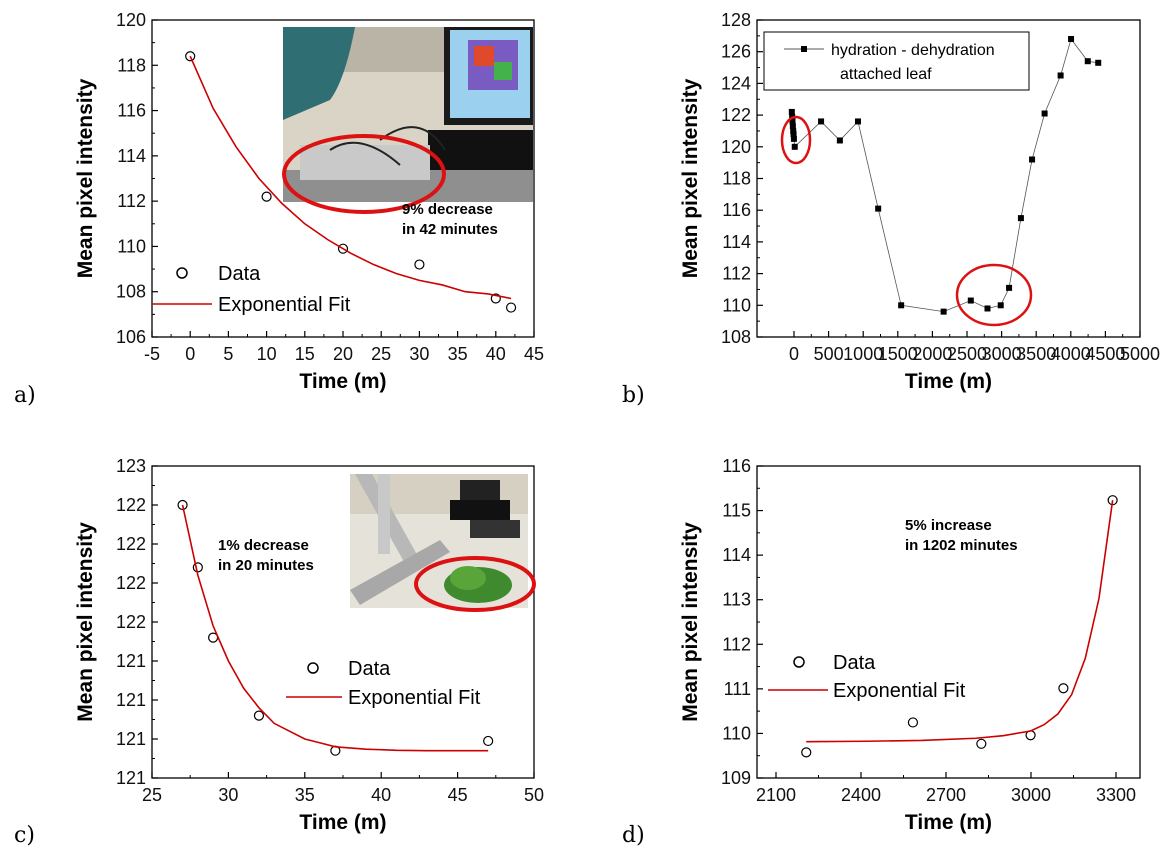 The width and height of the screenshot is (1170, 853). What do you see at coordinates (898, 354) in the screenshot?
I see `x-tick-label: 1500` at bounding box center [898, 354].